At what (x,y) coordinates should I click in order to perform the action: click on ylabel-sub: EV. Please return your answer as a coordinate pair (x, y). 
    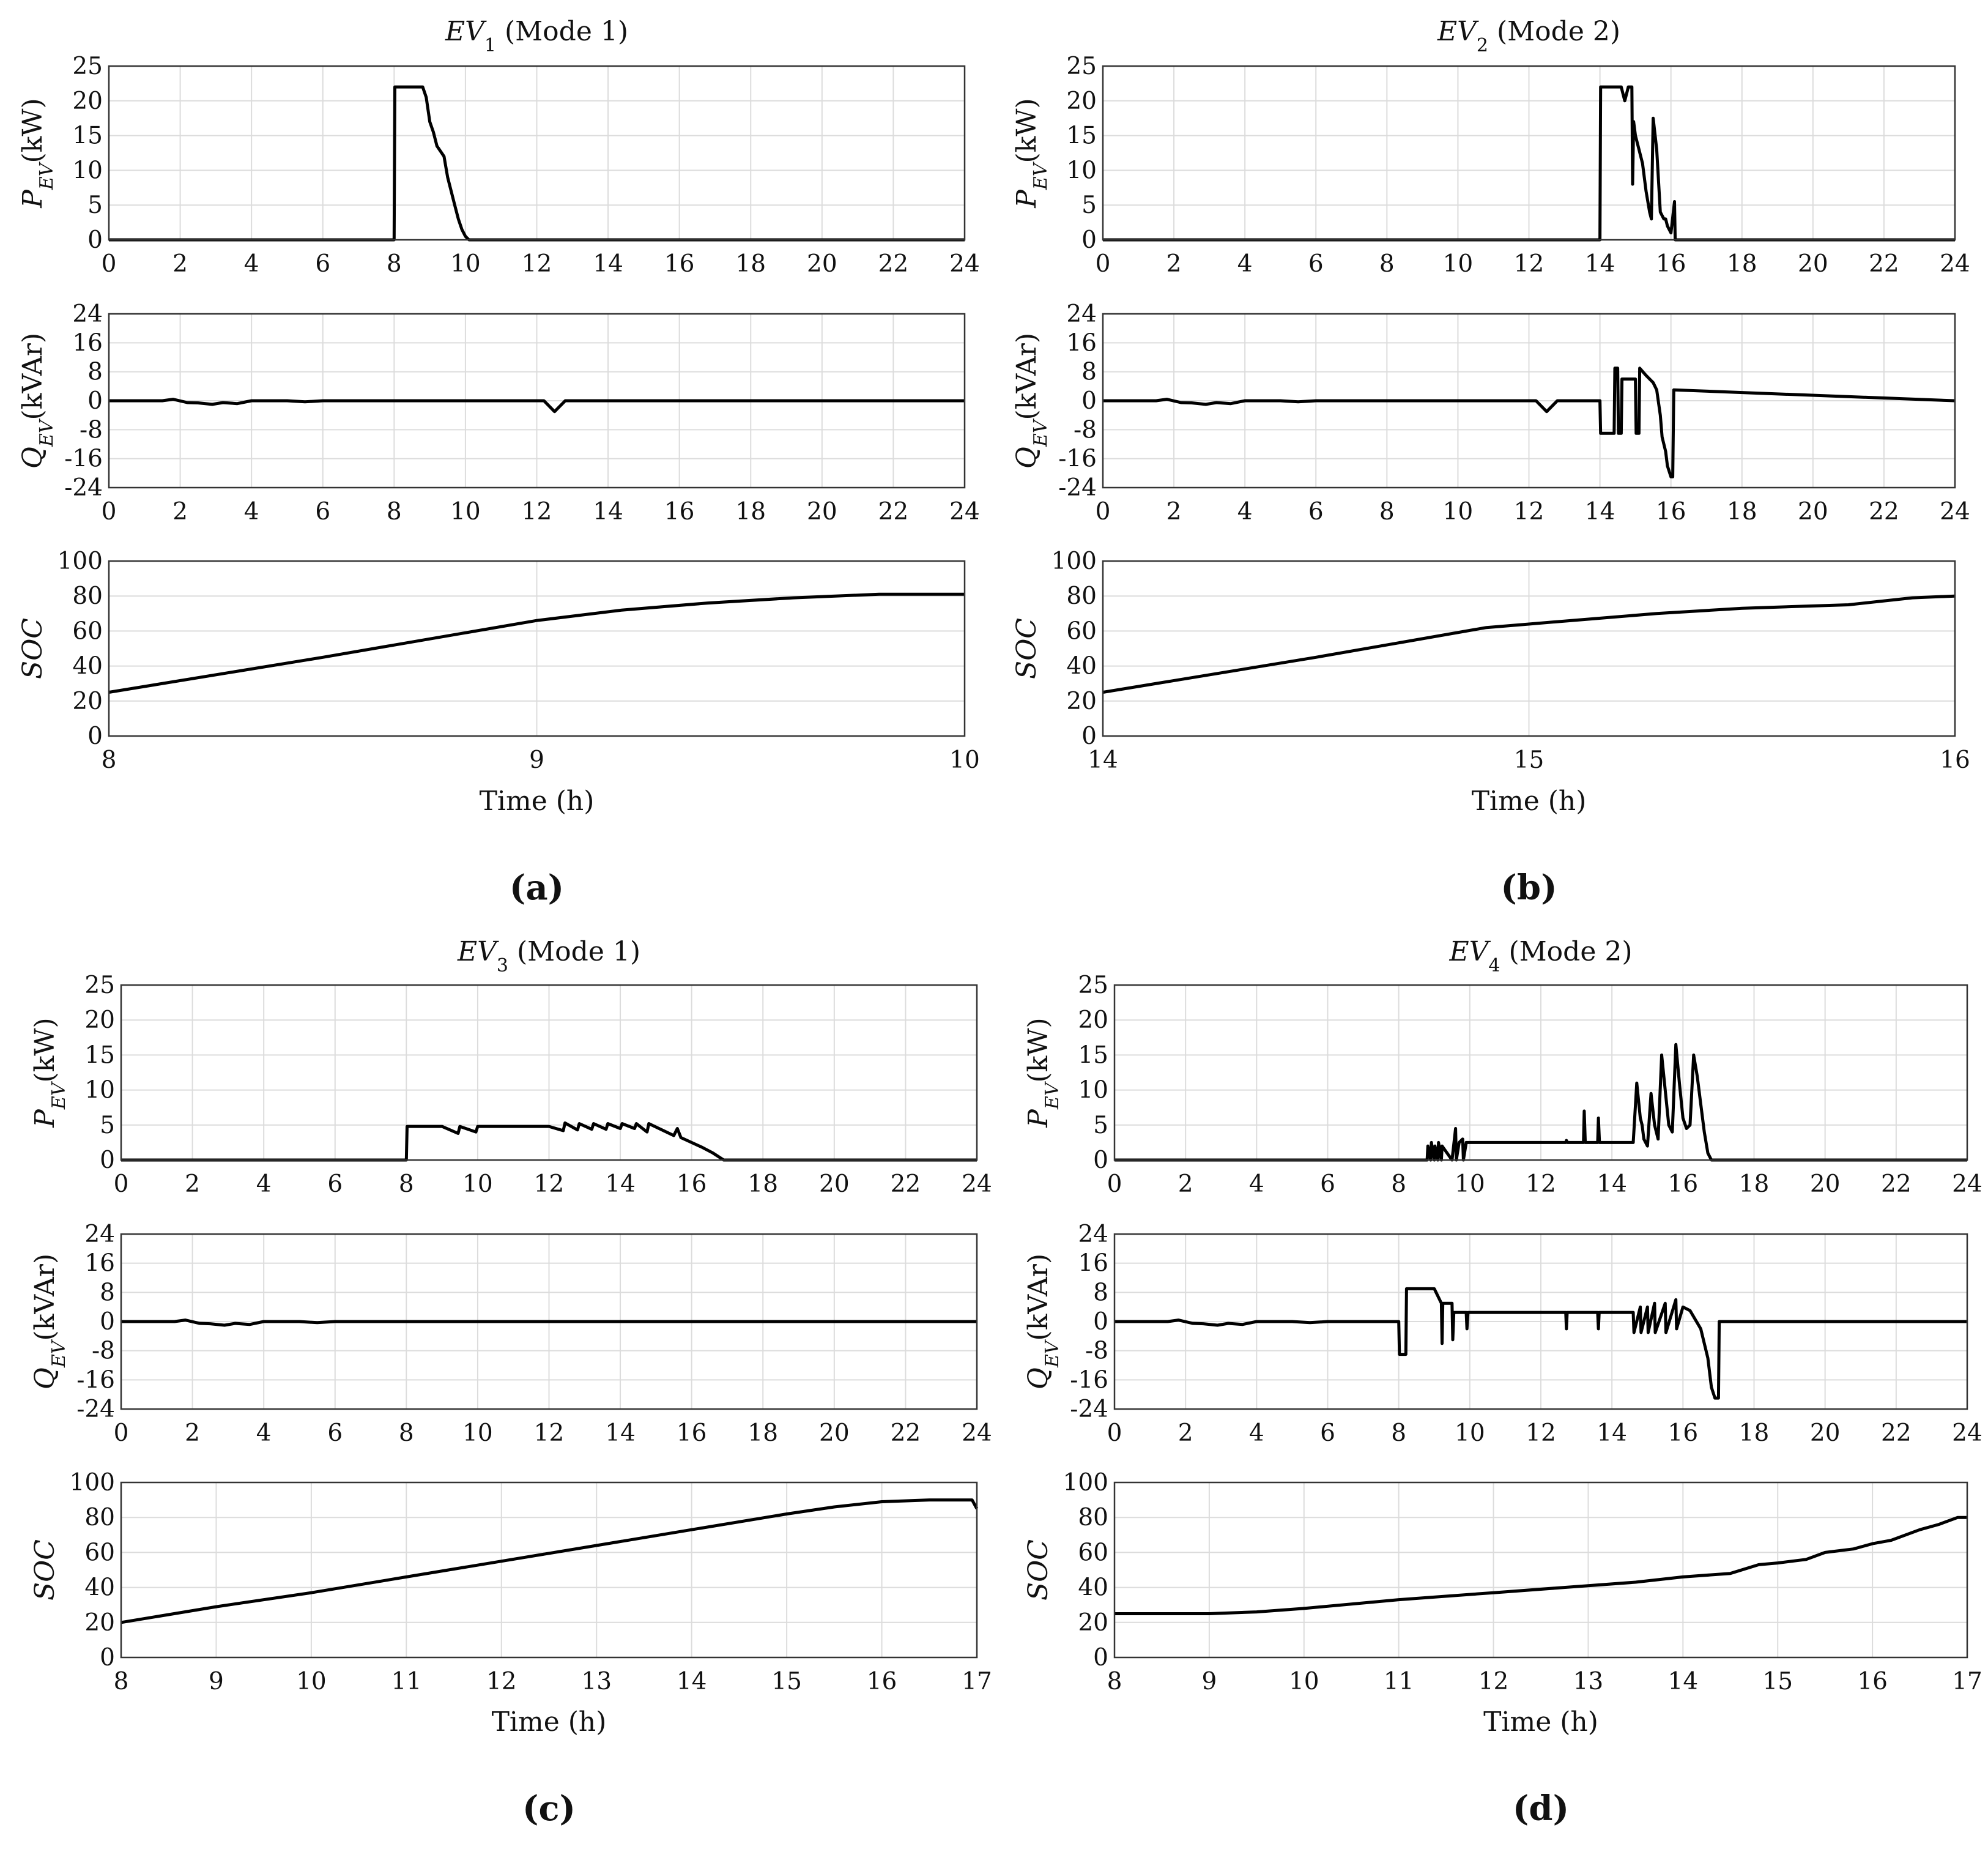
    Looking at the image, I should click on (1040, 175).